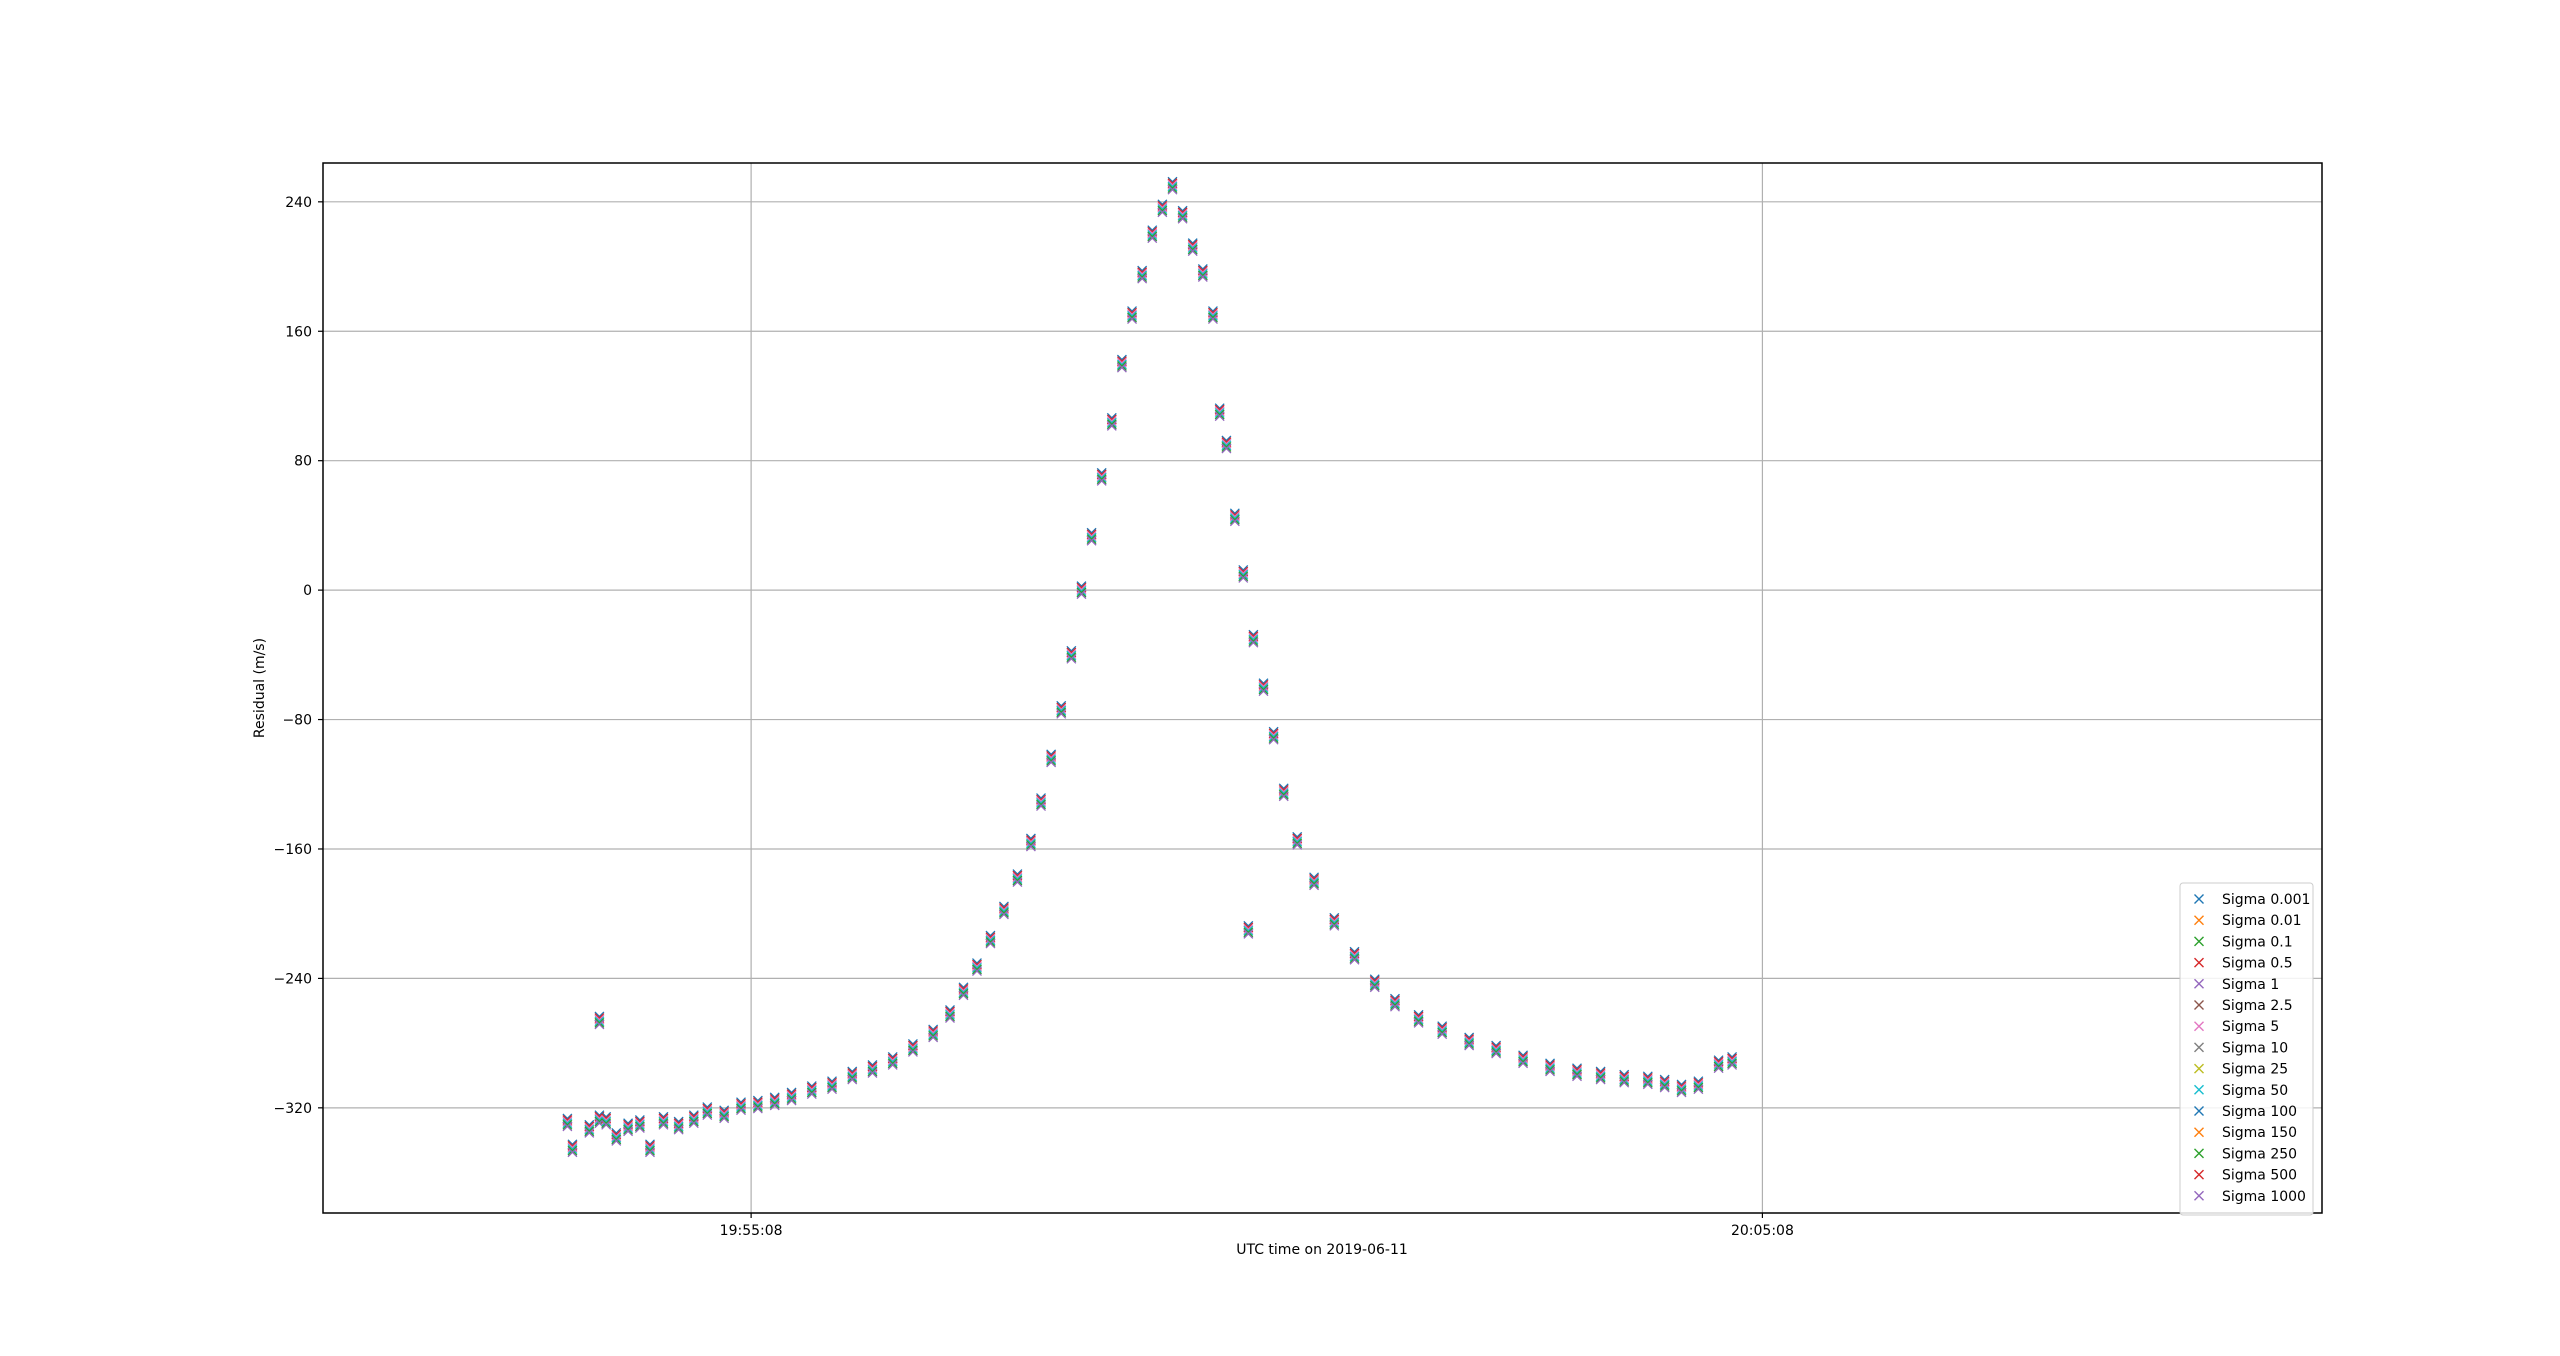  What do you see at coordinates (260, 688) in the screenshot?
I see `y-axis-label: Residual (m/s)` at bounding box center [260, 688].